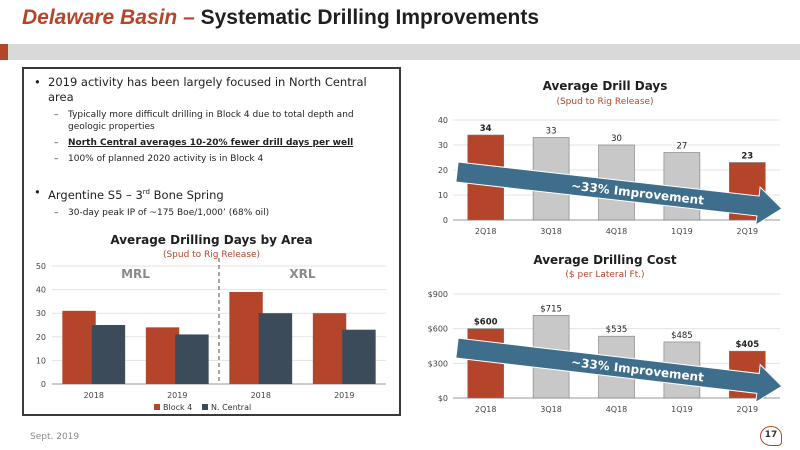 This screenshot has width=800, height=450. Describe the element at coordinates (605, 275) in the screenshot. I see `drilling-cost-subtitle: ($ per Lateral Ft.)` at that location.